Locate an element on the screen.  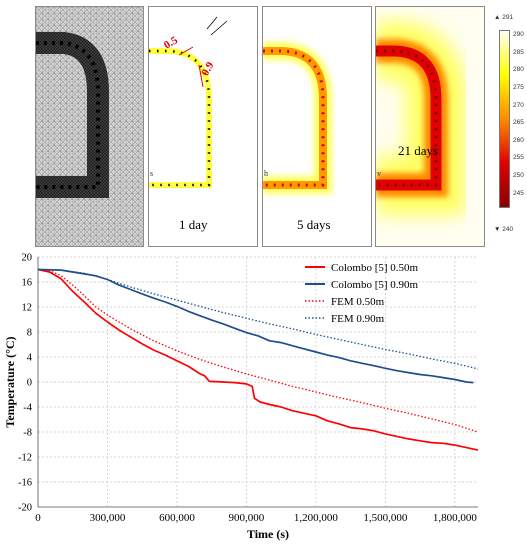
stub-label-right: v is located at coordinates (379, 173).